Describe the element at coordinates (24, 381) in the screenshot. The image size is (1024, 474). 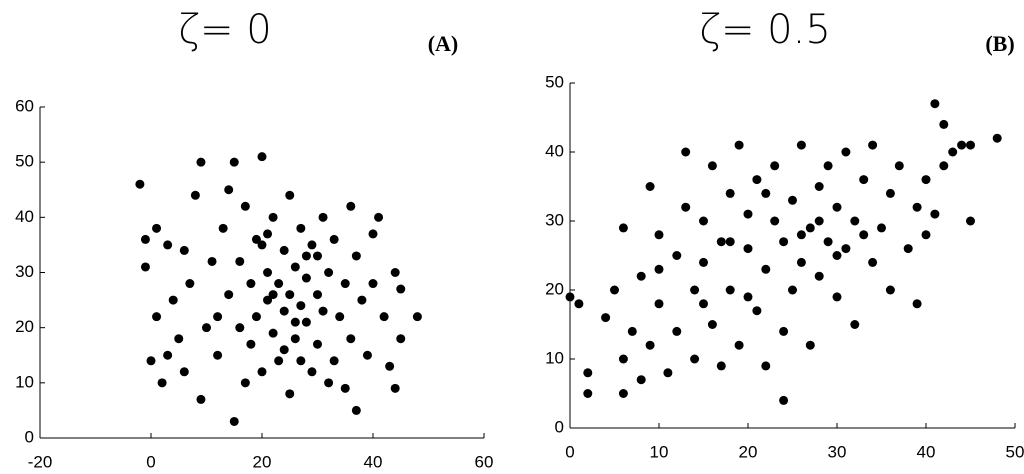
I see `y-tick-label: 10` at that location.